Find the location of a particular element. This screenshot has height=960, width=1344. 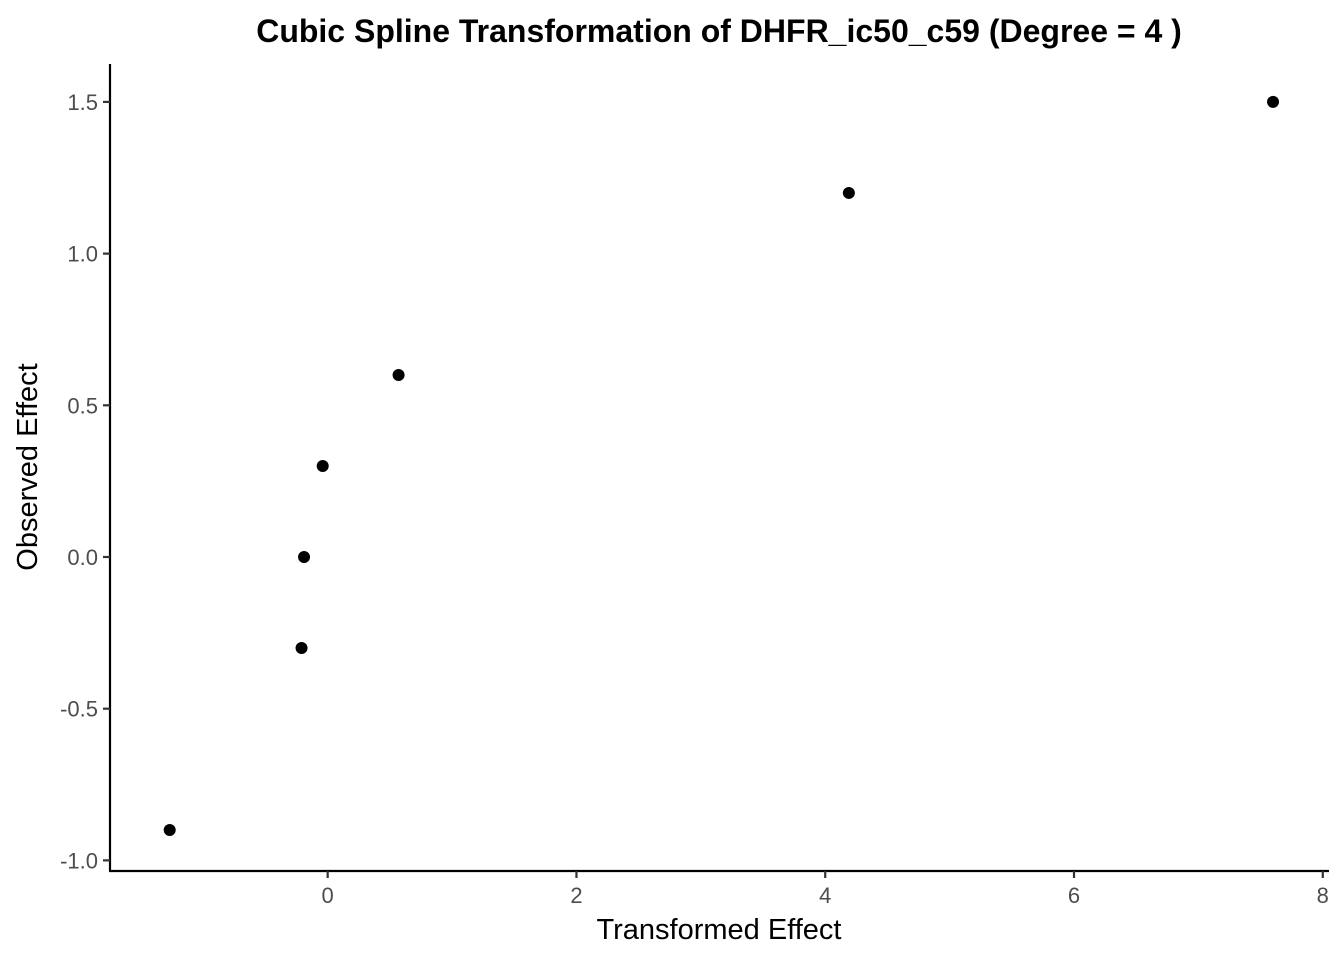

y-ticks: -1.0 -0.5 0.0 0.5 1.0 1.5 is located at coordinates (85, 481).